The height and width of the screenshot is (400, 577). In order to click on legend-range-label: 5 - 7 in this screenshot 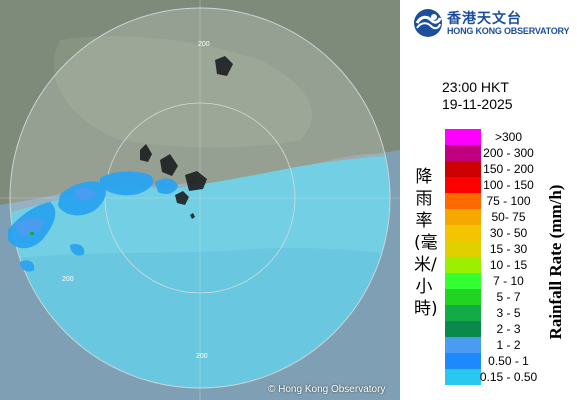, I will do `click(508, 297)`.